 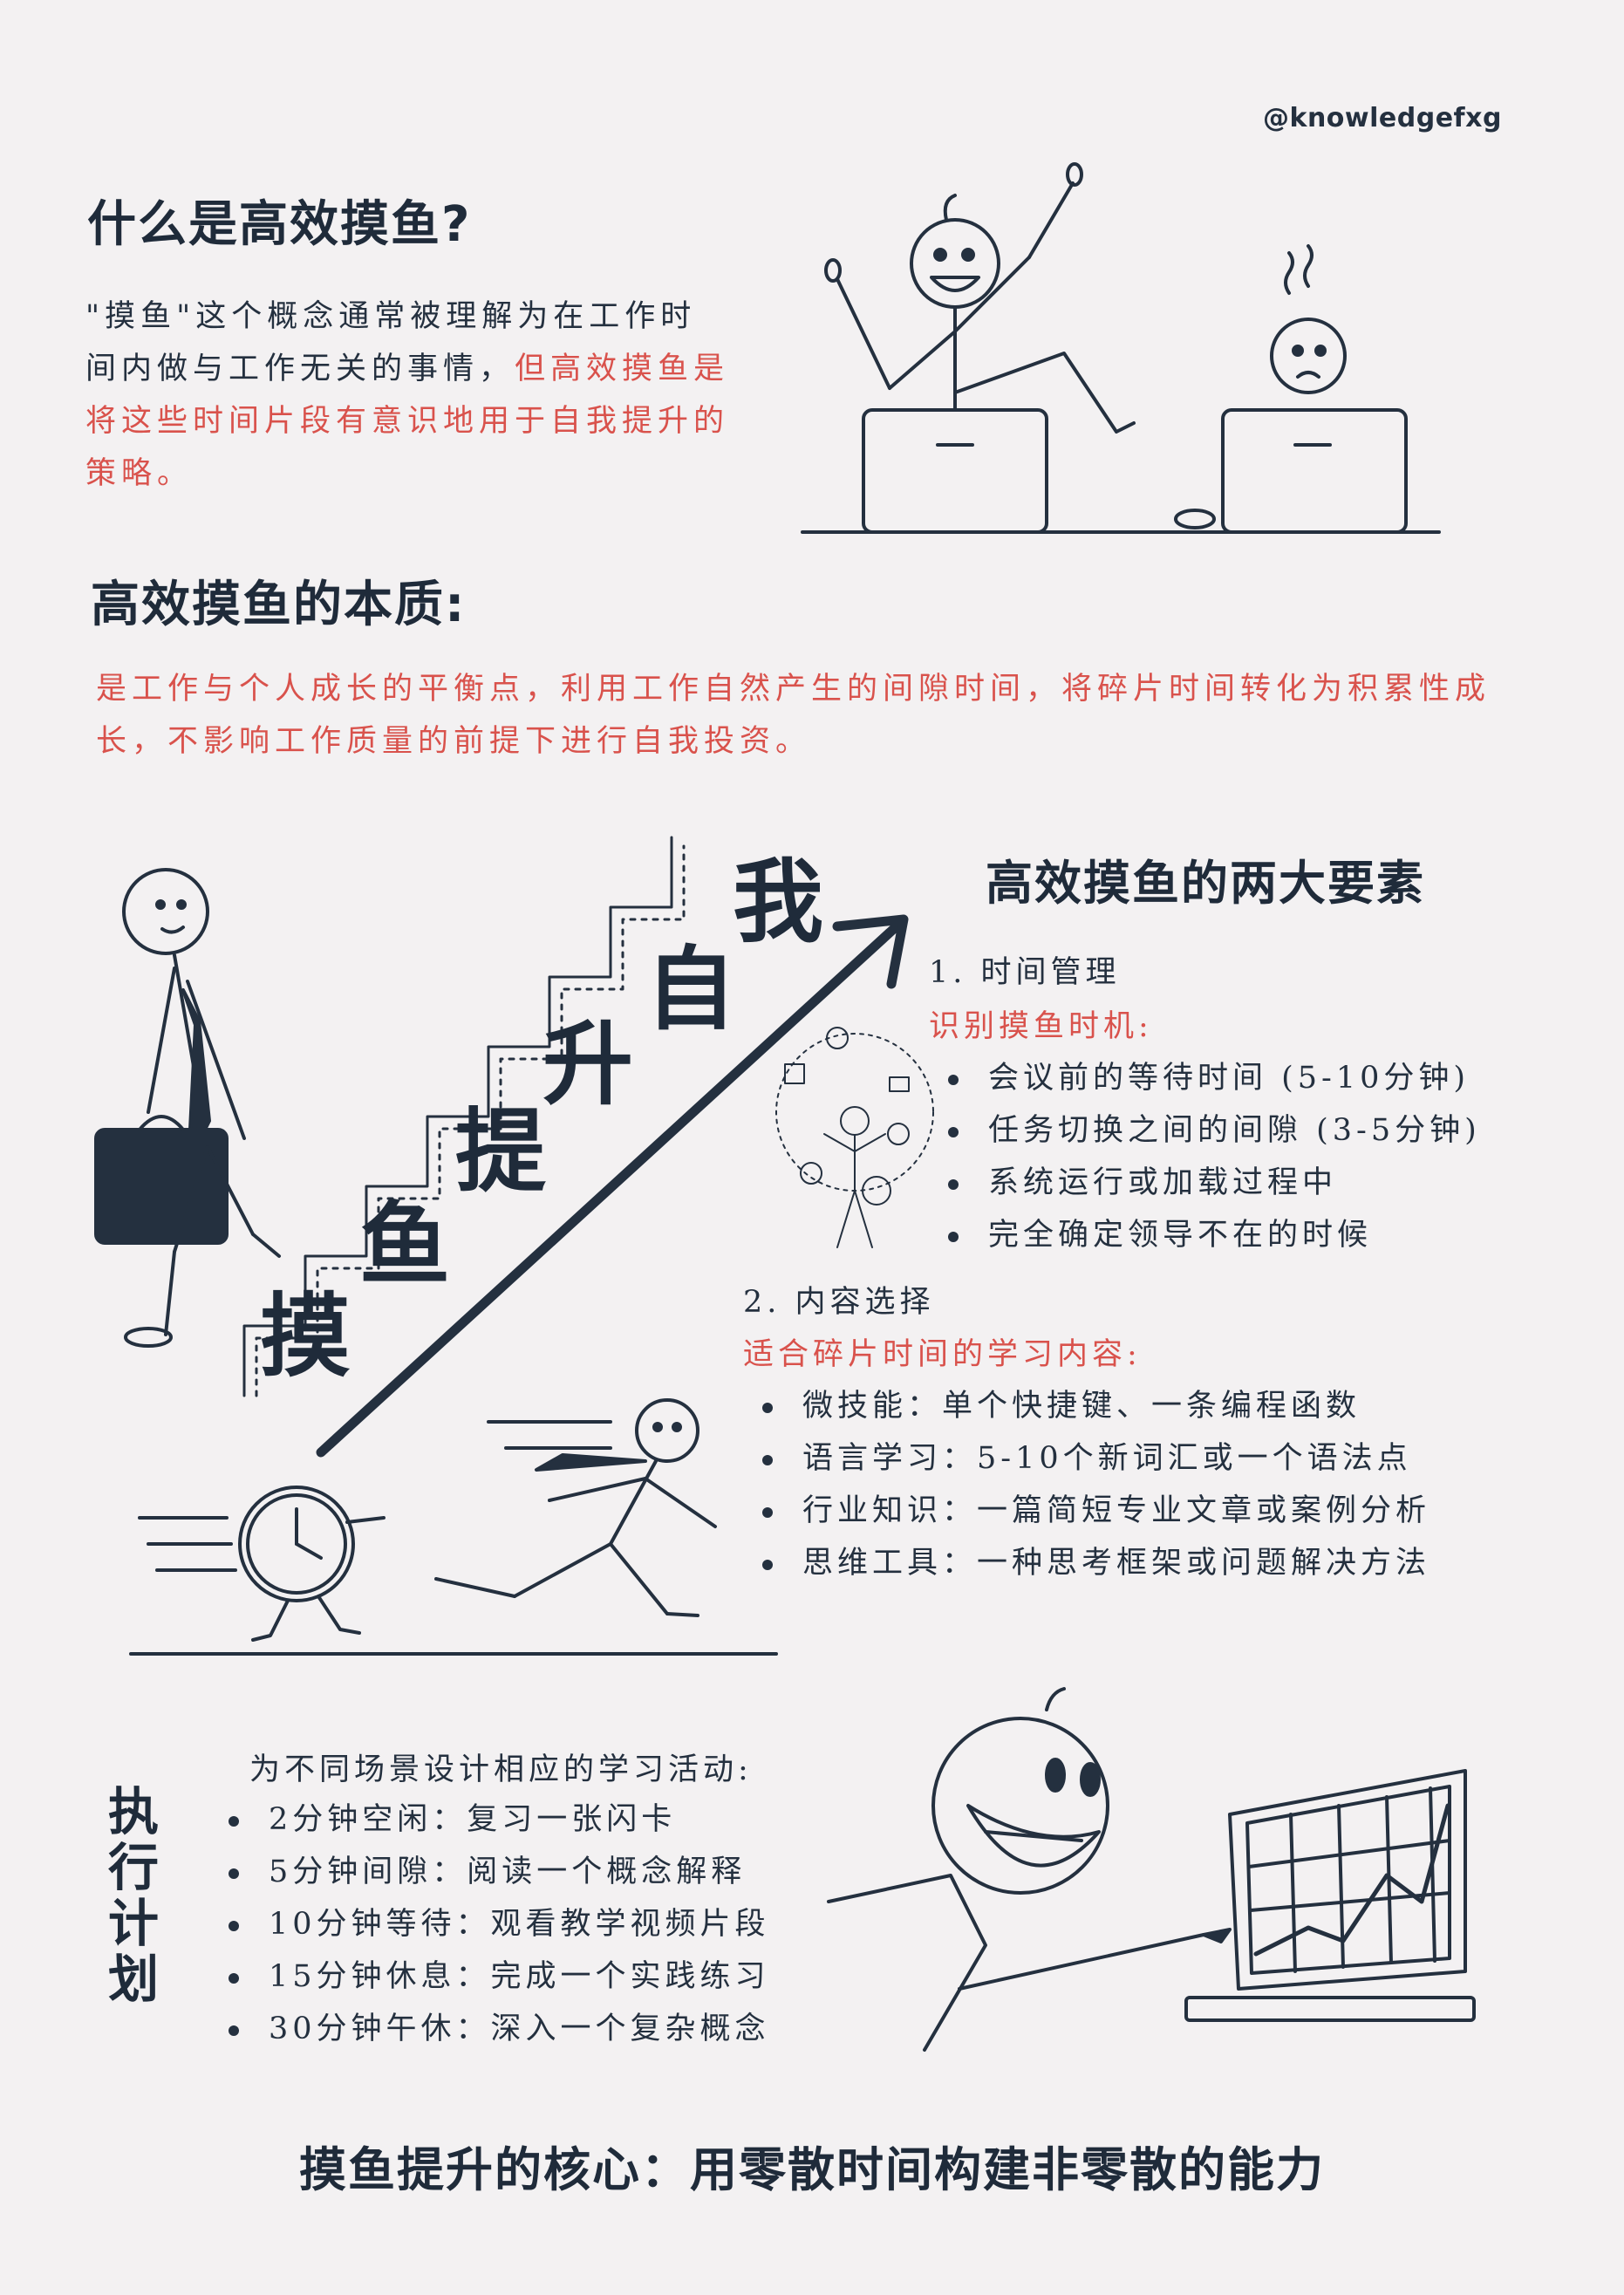 I want to click on vertical-title-char: 执, so click(x=133, y=1811).